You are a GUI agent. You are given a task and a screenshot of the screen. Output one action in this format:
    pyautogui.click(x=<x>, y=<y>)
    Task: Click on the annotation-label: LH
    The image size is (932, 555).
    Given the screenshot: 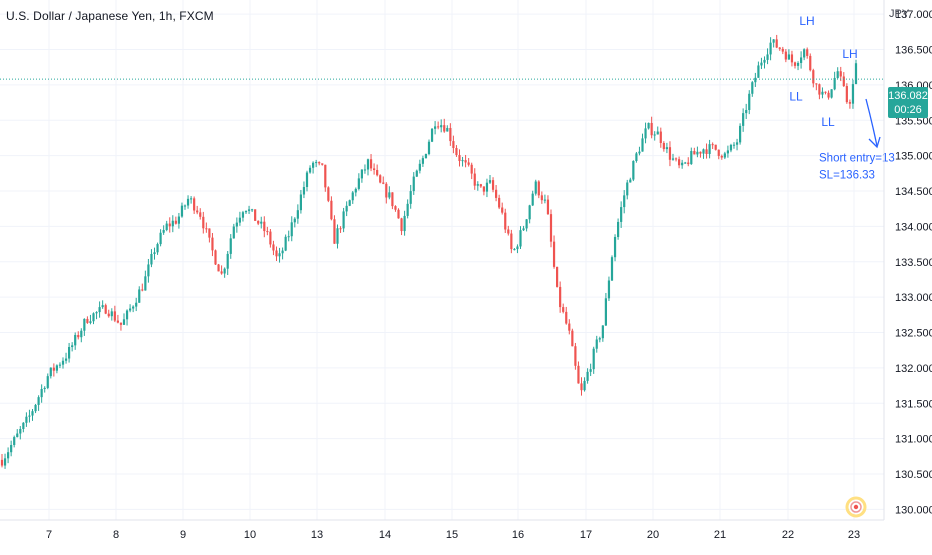 What is the action you would take?
    pyautogui.click(x=849, y=54)
    